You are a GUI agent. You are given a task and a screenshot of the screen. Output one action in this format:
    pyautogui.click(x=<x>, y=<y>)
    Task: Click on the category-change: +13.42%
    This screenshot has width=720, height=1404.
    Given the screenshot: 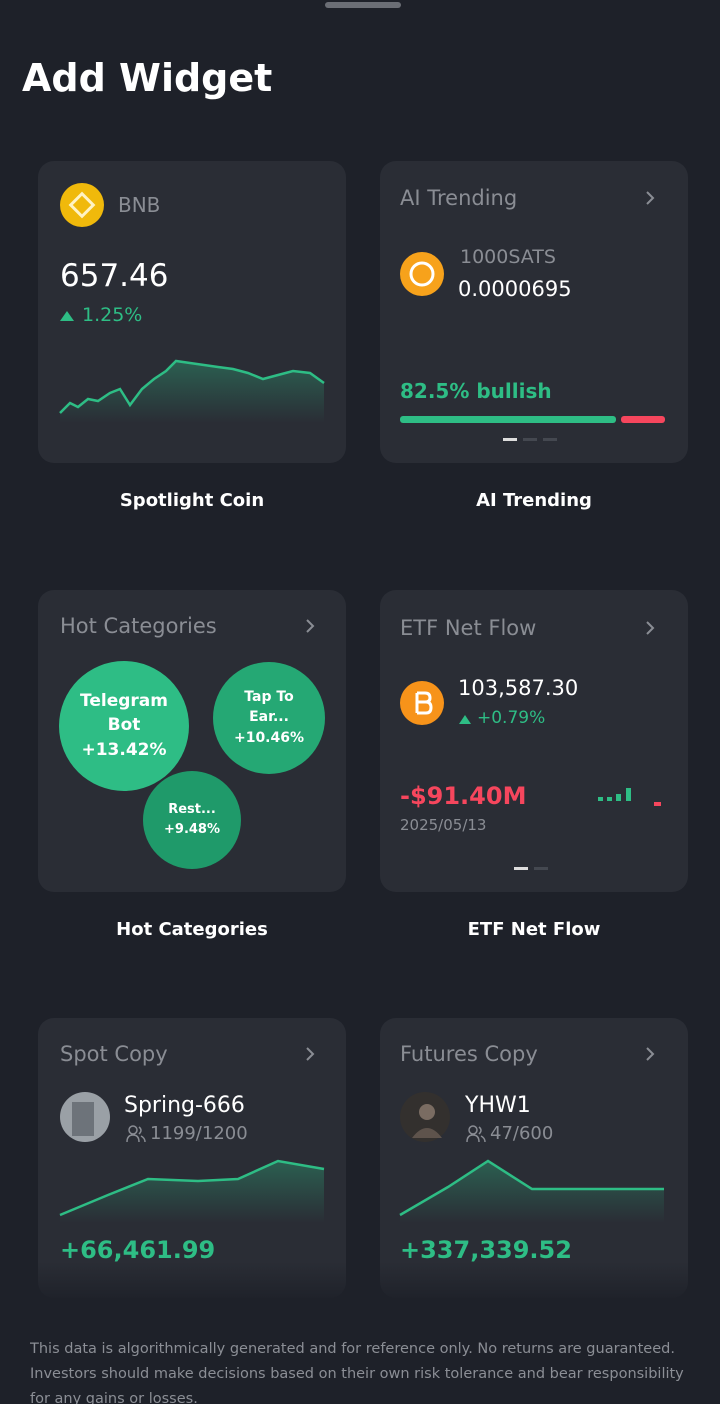 What is the action you would take?
    pyautogui.click(x=124, y=750)
    